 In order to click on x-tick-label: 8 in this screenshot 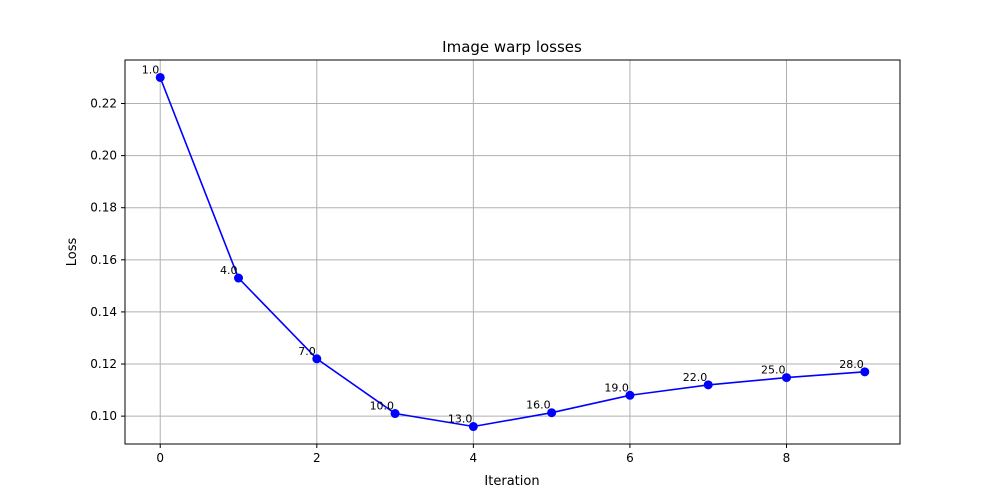, I will do `click(787, 458)`.